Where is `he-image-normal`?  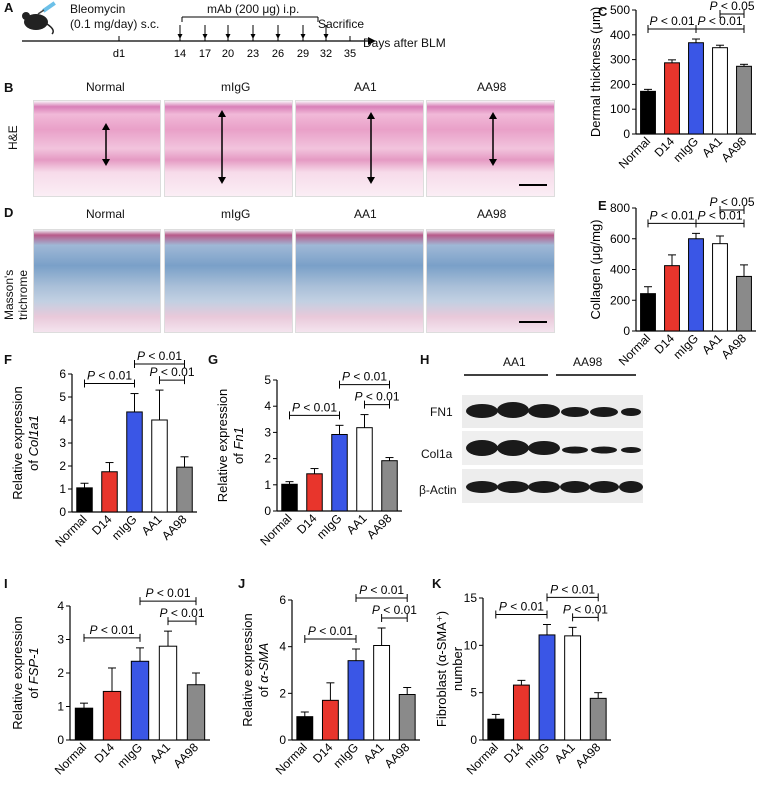
he-image-normal is located at coordinates (97, 148).